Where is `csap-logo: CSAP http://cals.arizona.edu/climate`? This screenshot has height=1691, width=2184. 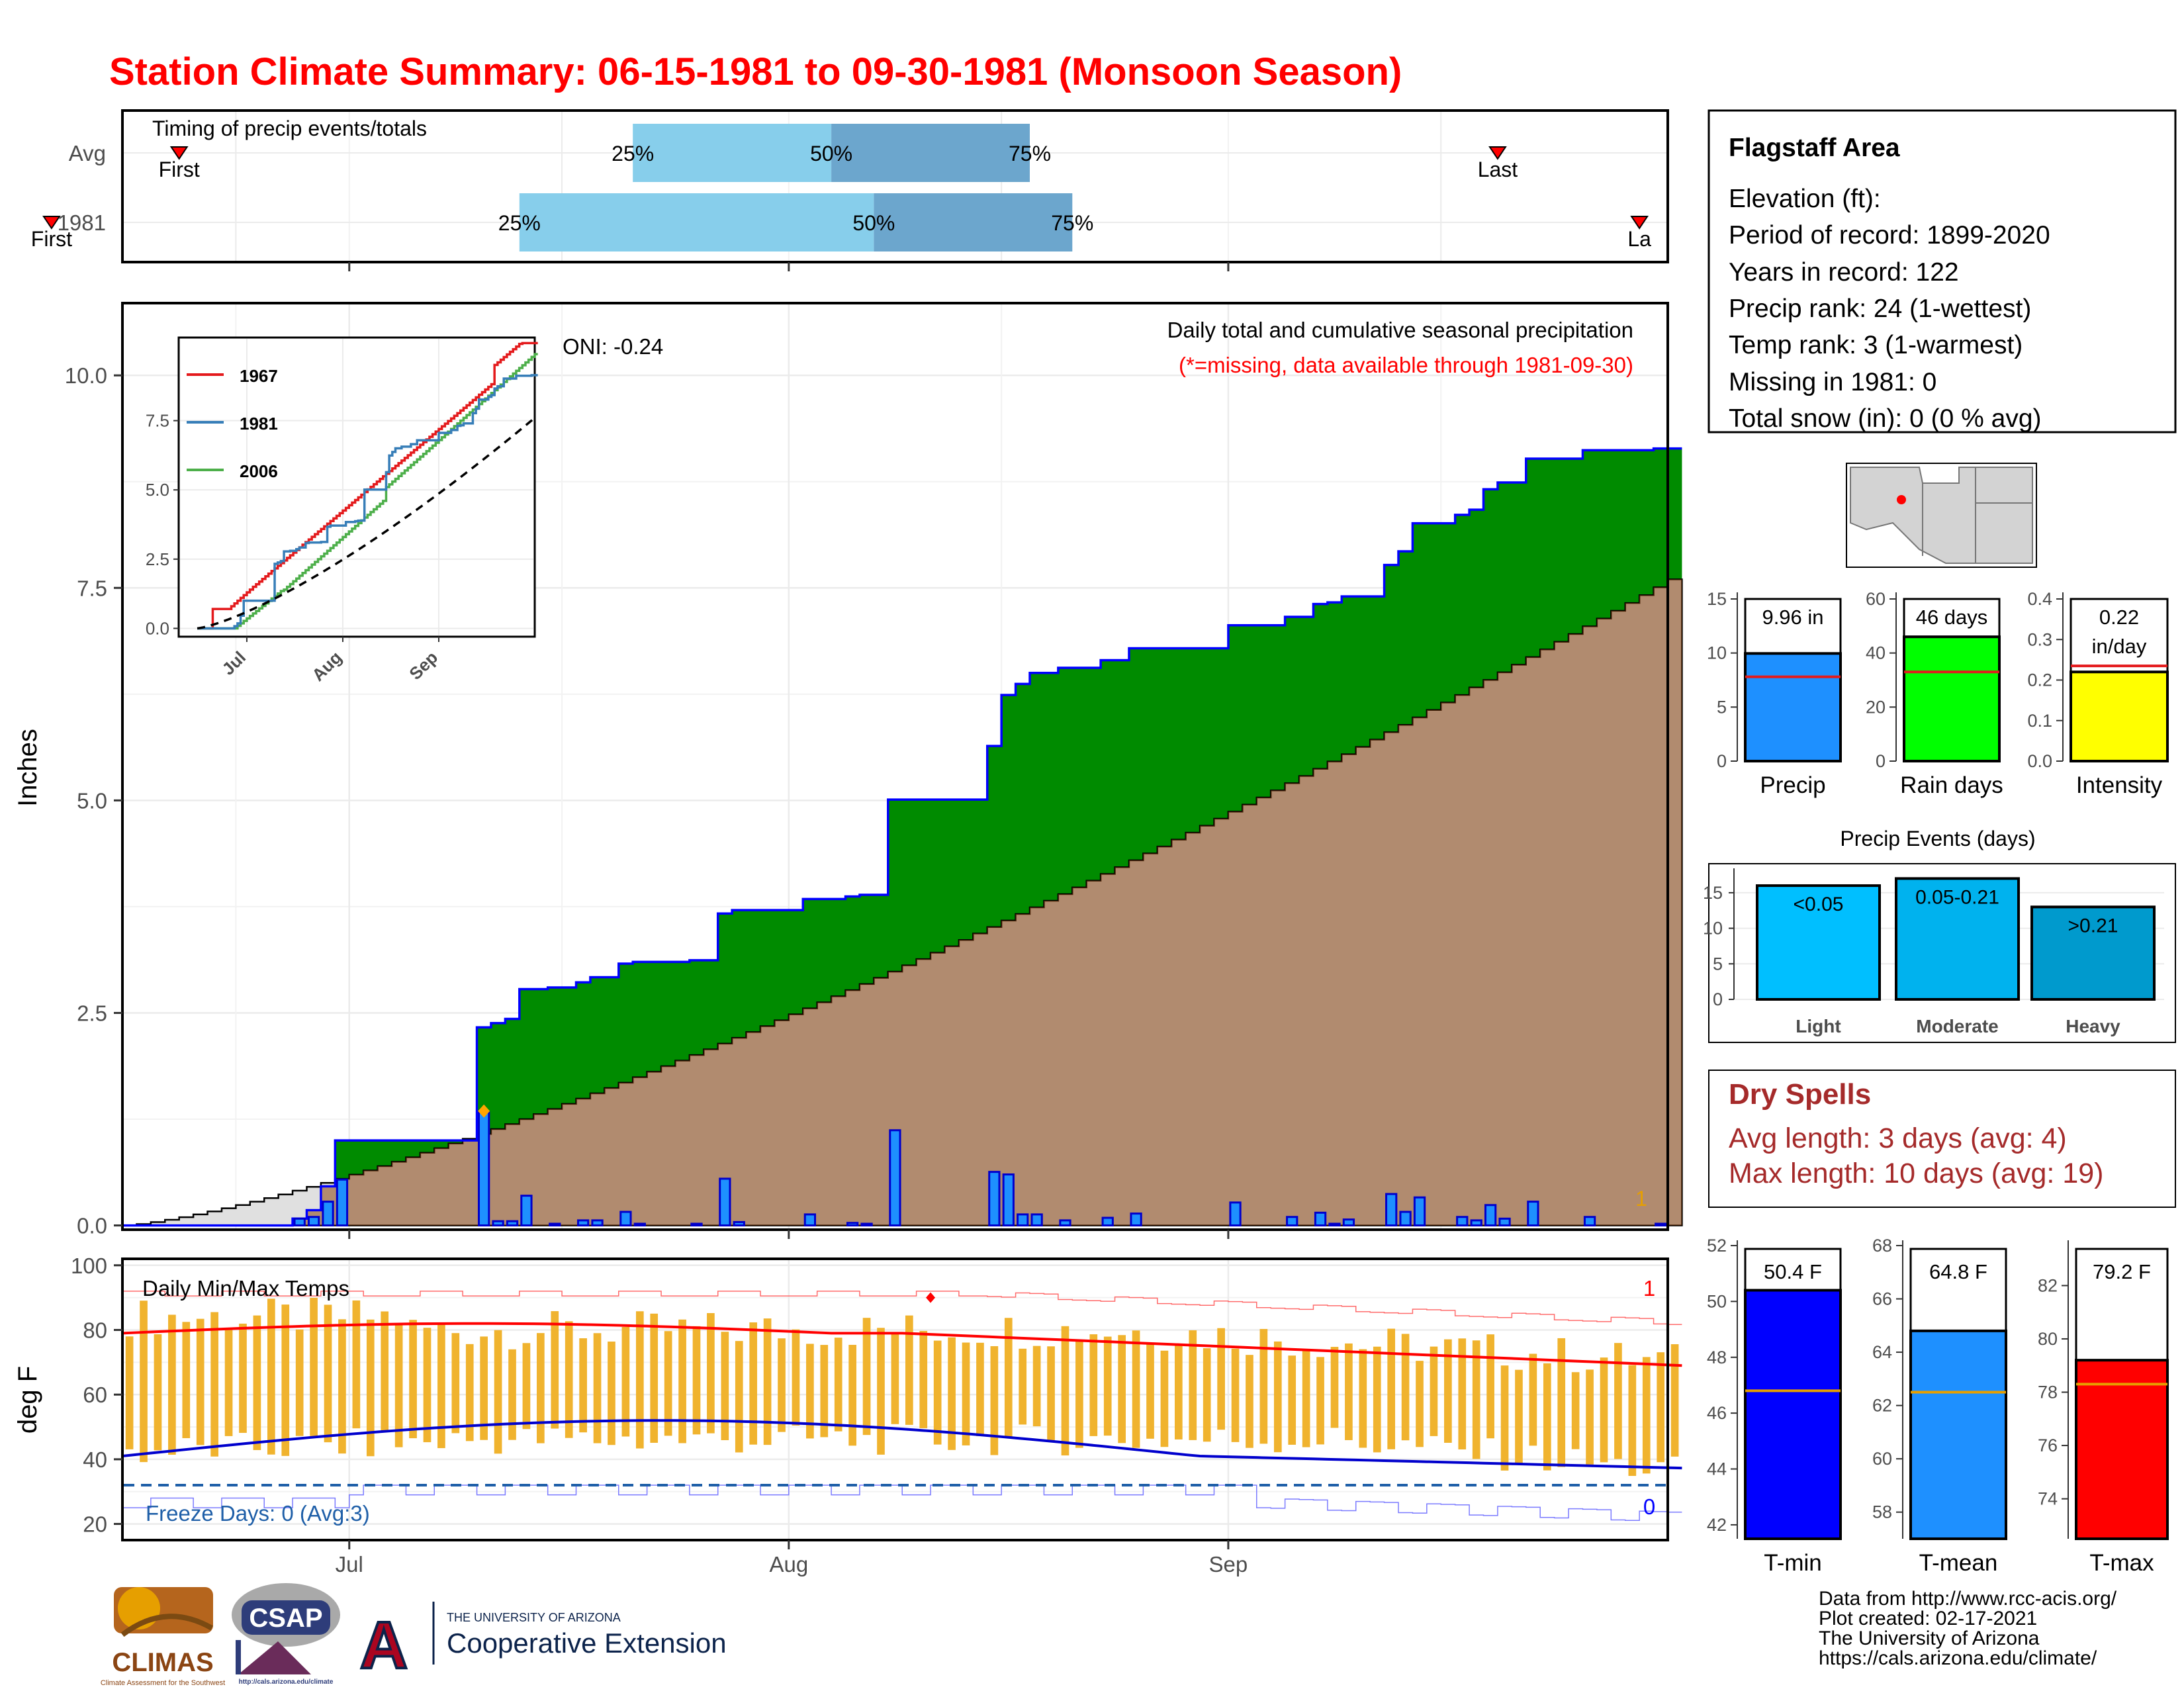 csap-logo: CSAP http://cals.arizona.edu/climate is located at coordinates (286, 1635).